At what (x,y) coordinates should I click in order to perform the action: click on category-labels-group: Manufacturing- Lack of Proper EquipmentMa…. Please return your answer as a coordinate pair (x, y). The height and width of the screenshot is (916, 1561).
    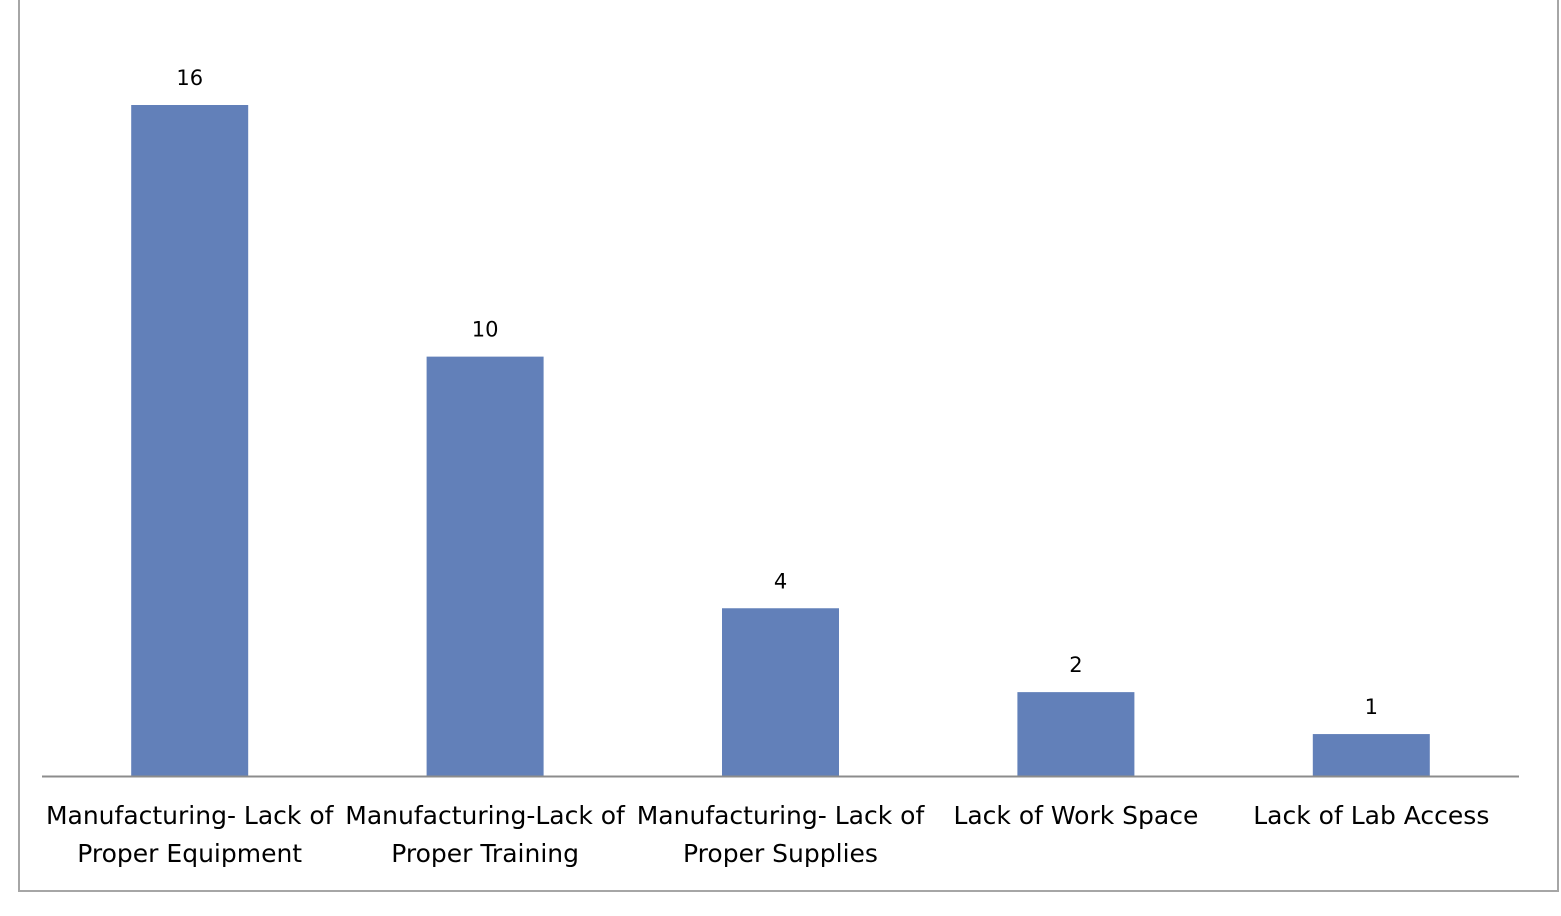
    Looking at the image, I should click on (767, 834).